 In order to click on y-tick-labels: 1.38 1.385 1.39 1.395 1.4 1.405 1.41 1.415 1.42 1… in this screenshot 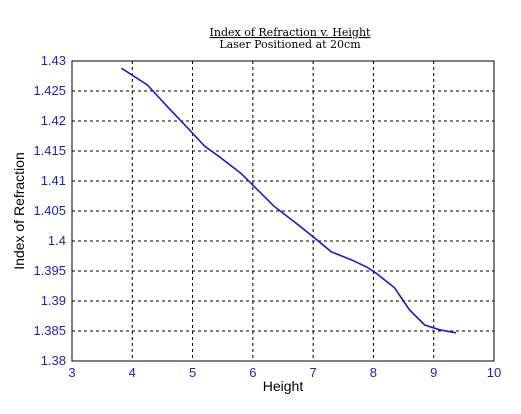, I will do `click(49, 210)`.